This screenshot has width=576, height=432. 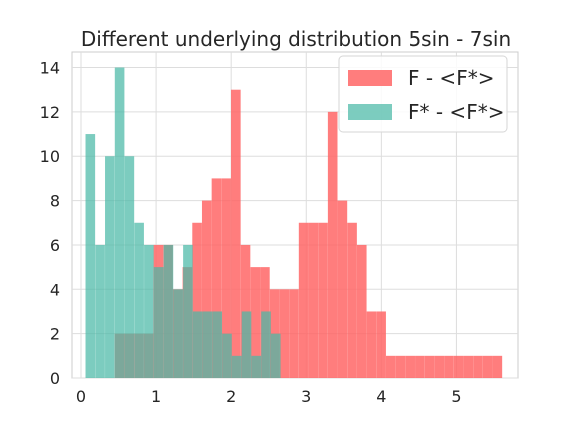 I want to click on x-tick-label: 0, so click(x=81, y=396).